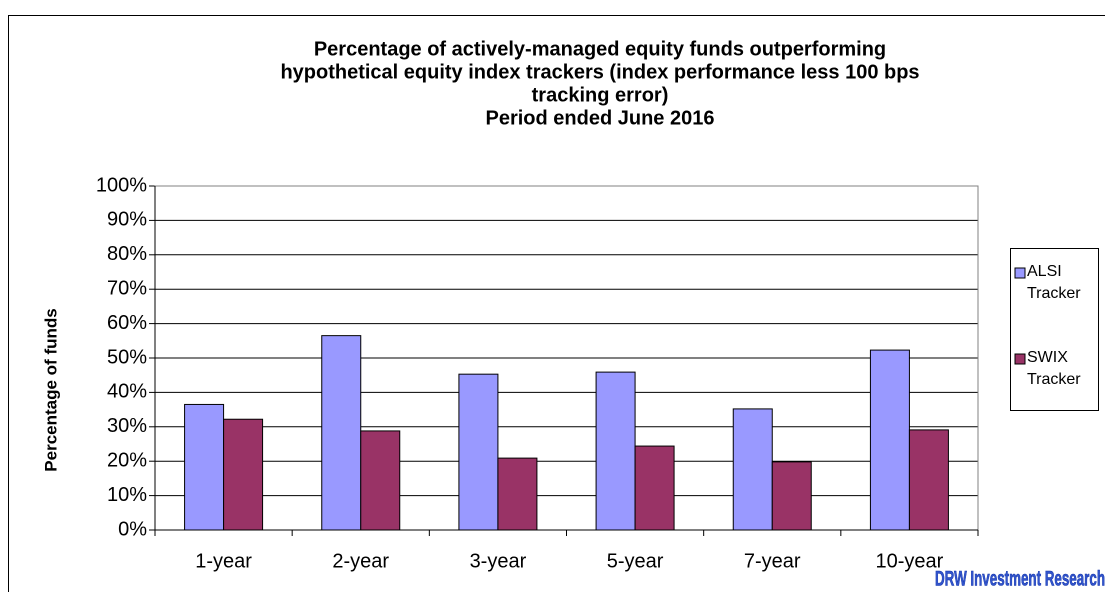 The height and width of the screenshot is (592, 1105). Describe the element at coordinates (127, 220) in the screenshot. I see `y-tick-label: 90%` at that location.